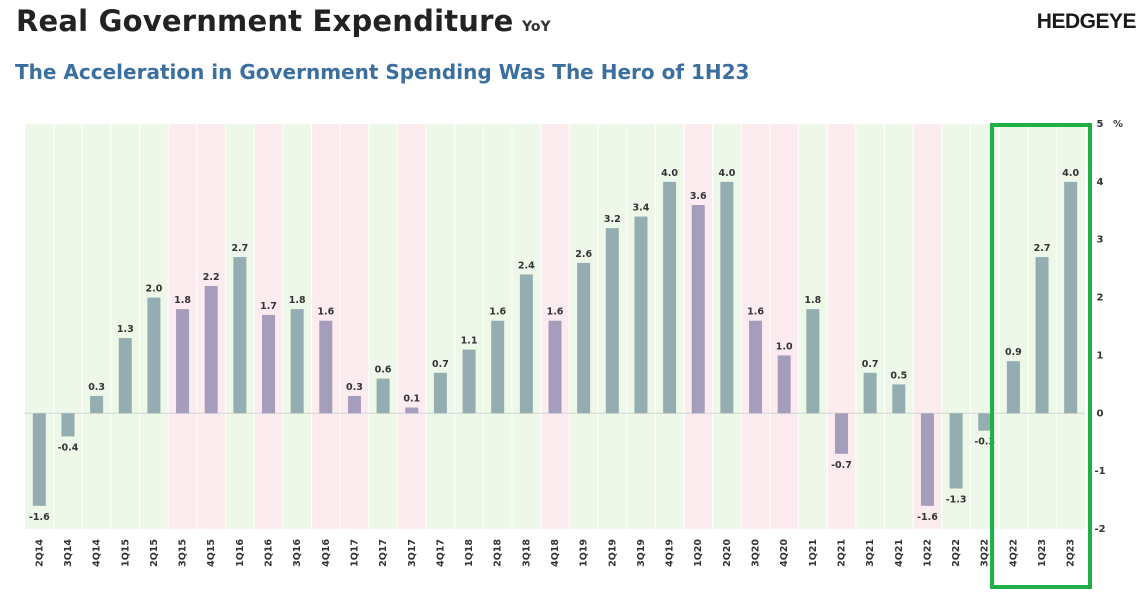 This screenshot has width=1144, height=594. I want to click on data-label-1Q18: 1.1, so click(469, 341).